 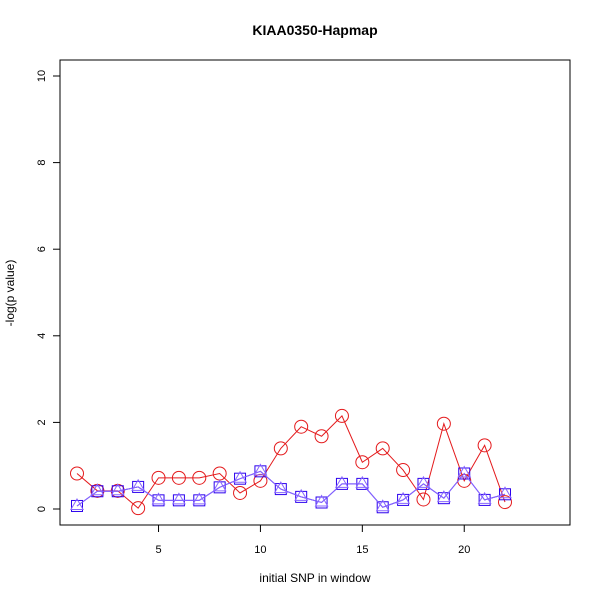 What do you see at coordinates (362, 550) in the screenshot?
I see `x-tick-label: 15` at bounding box center [362, 550].